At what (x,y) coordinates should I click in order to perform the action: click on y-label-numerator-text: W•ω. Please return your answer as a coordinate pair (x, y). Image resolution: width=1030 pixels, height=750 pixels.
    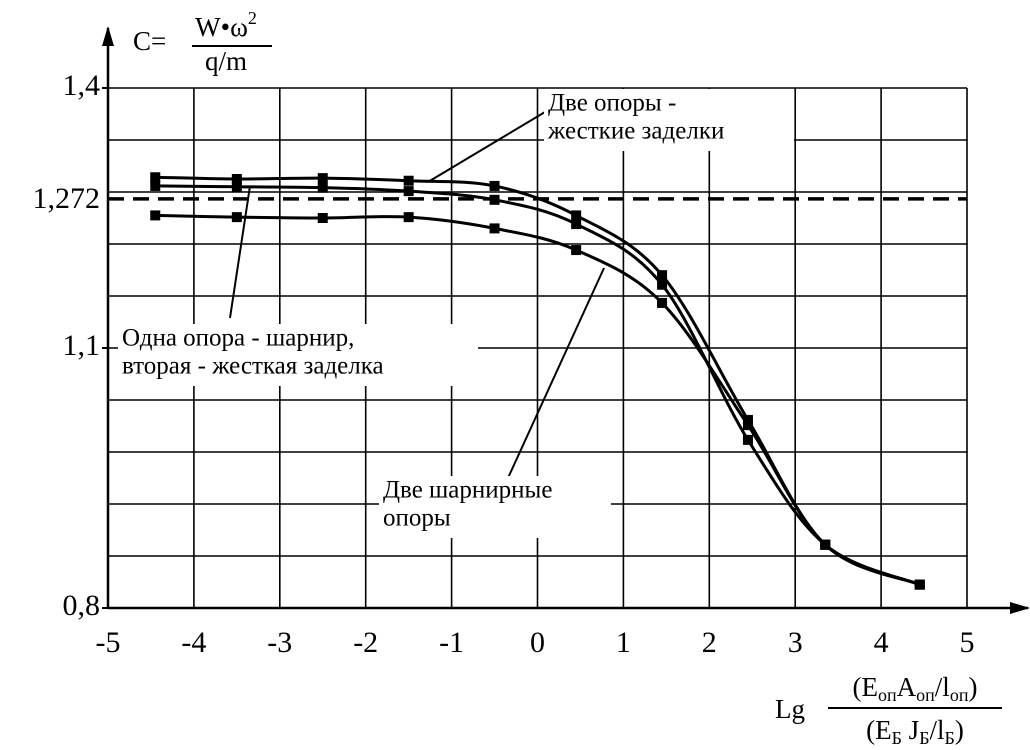
    Looking at the image, I should click on (221, 27).